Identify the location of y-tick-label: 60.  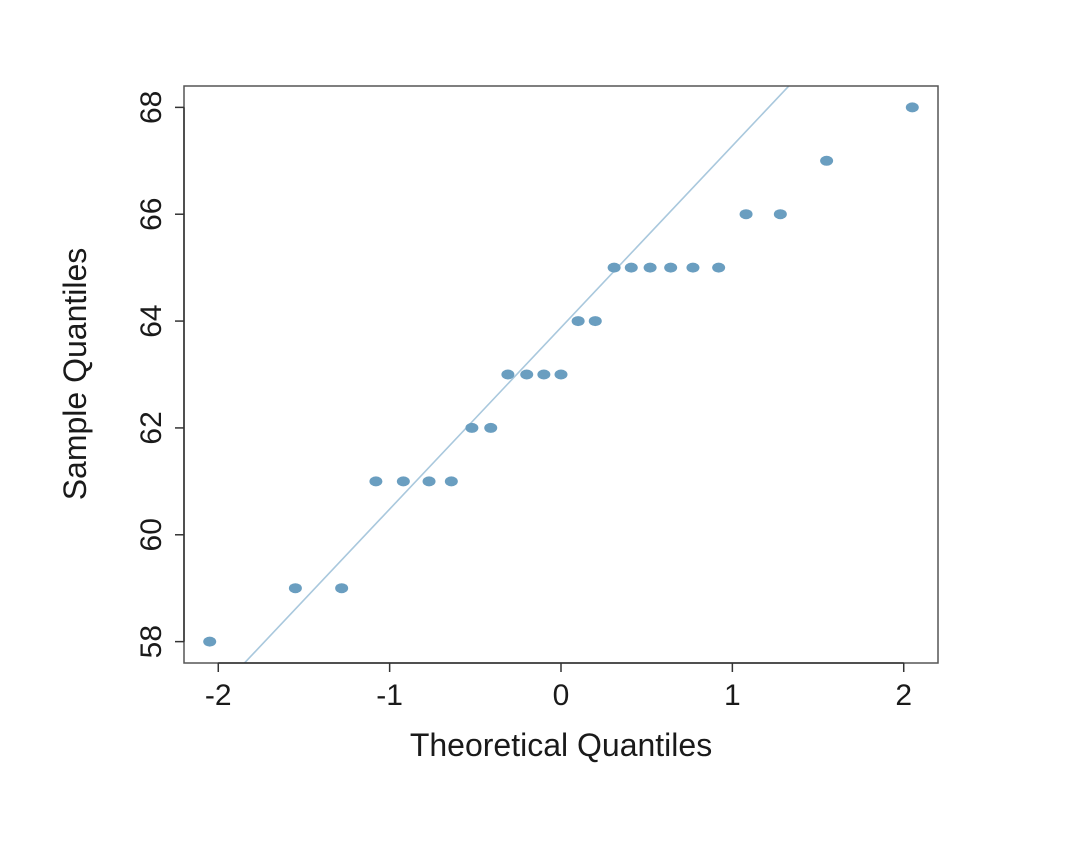
(151, 534).